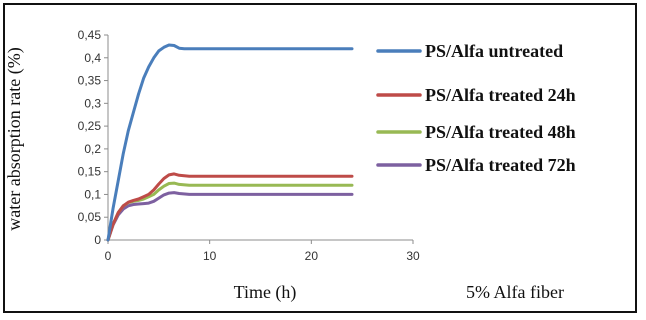 Image resolution: width=646 pixels, height=320 pixels. What do you see at coordinates (265, 292) in the screenshot?
I see `x-axis-title: Time (h)` at bounding box center [265, 292].